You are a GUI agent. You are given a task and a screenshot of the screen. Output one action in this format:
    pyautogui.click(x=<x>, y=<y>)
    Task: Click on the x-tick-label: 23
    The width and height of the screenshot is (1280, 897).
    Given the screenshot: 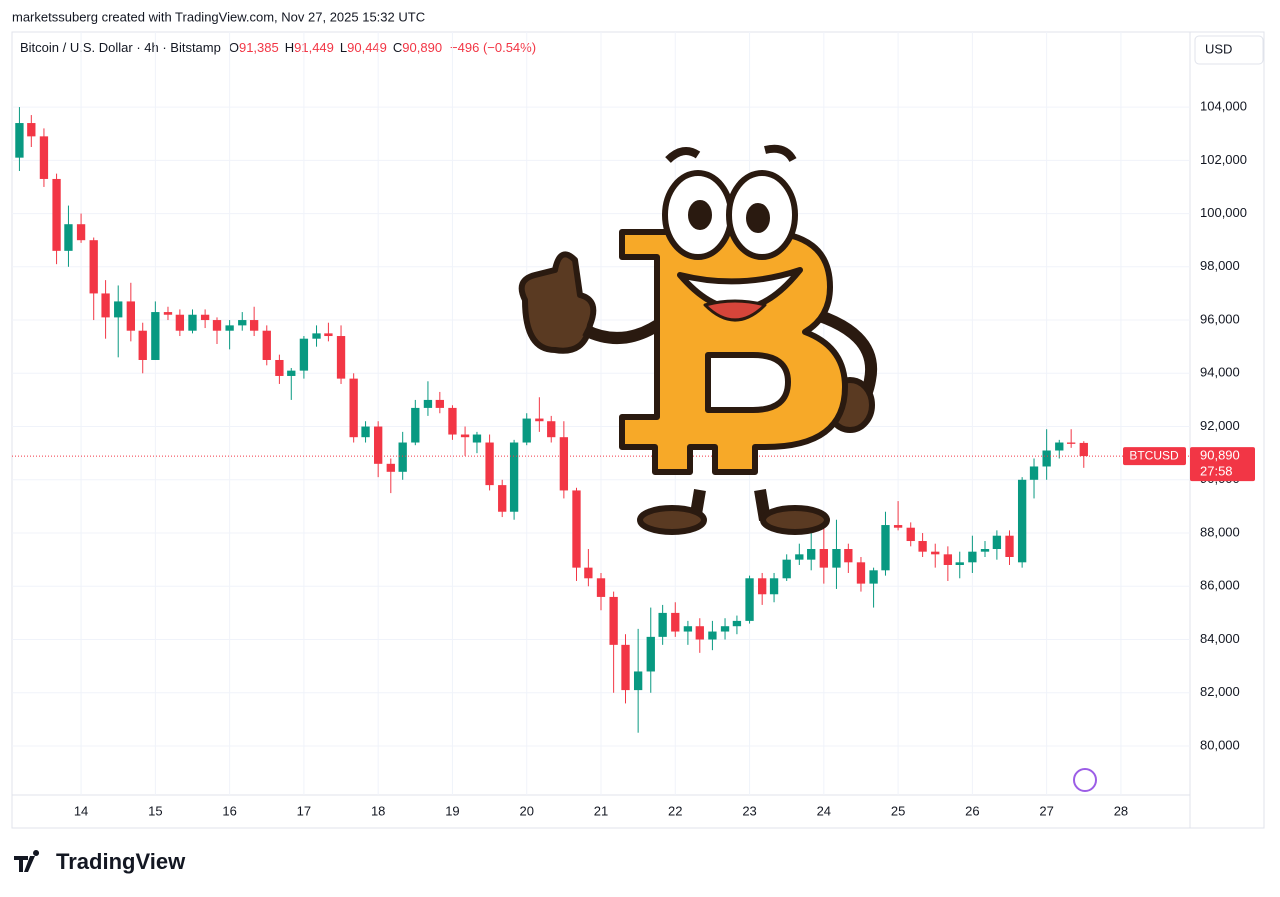 What is the action you would take?
    pyautogui.click(x=749, y=810)
    